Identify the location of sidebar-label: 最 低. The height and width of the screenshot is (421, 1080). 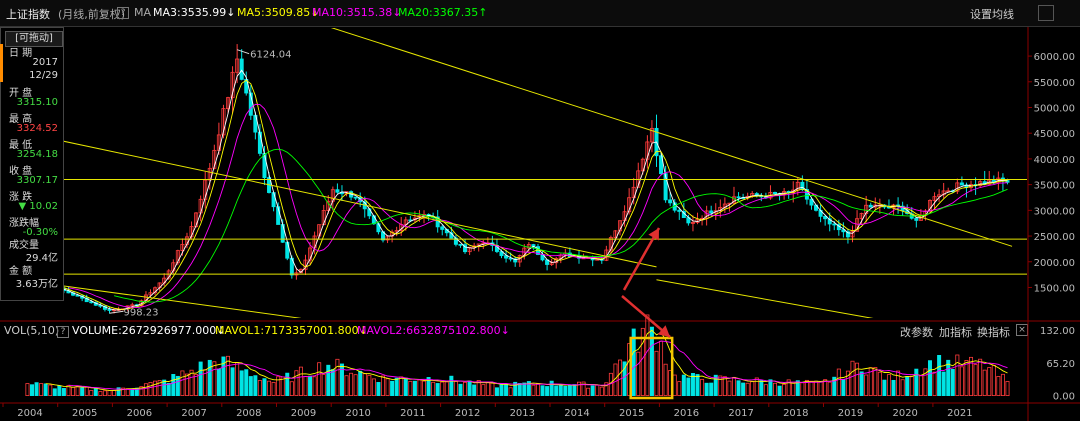
(21, 145).